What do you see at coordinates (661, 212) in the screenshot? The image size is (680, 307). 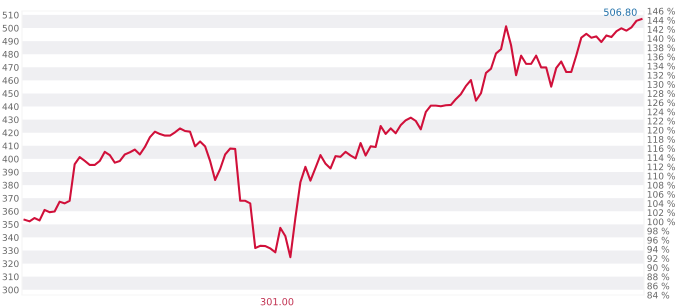 I see `y2-tick-label: 102 %` at bounding box center [661, 212].